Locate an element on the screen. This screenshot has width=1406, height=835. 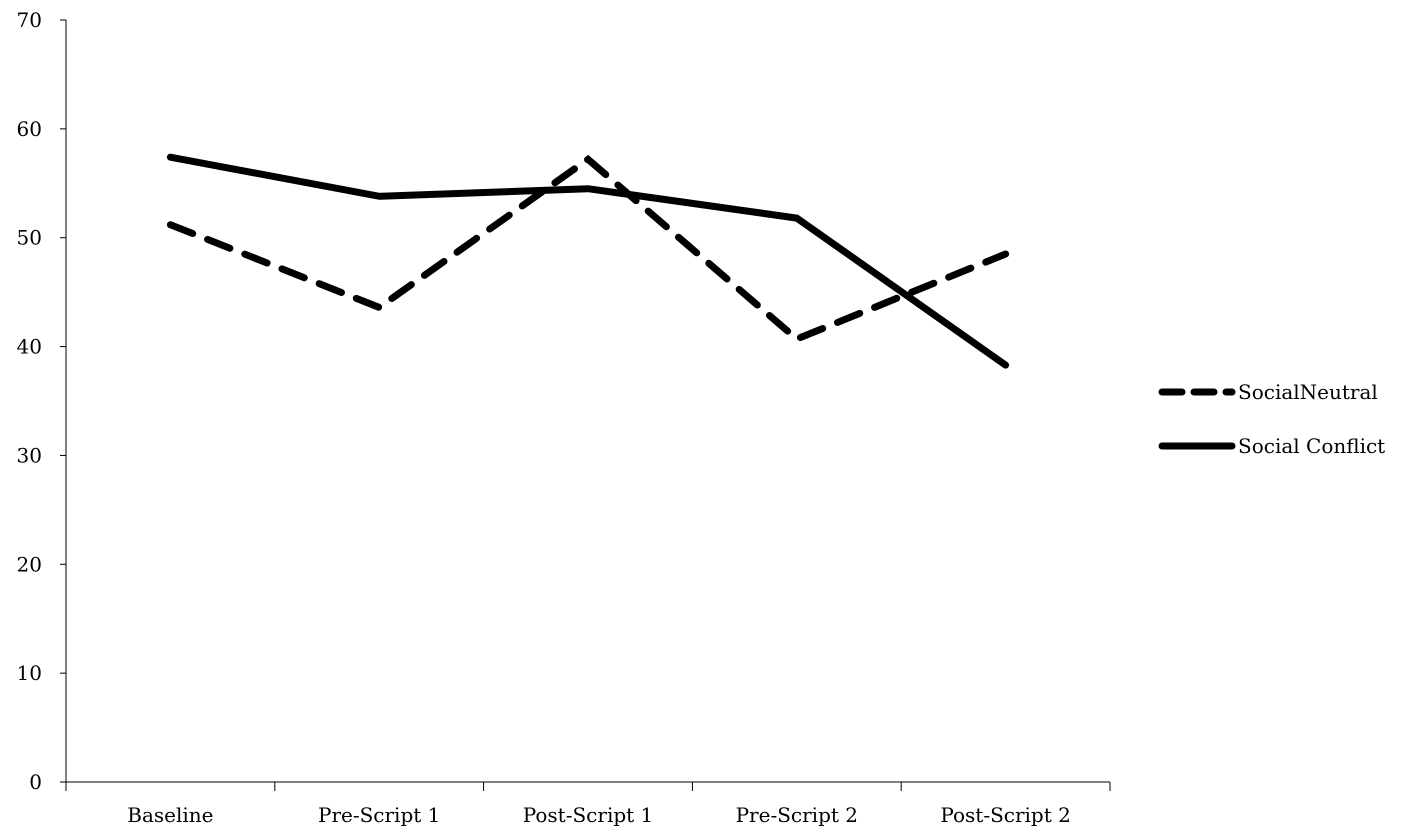
x-tick-label: Post-Script 2 is located at coordinates (1005, 815).